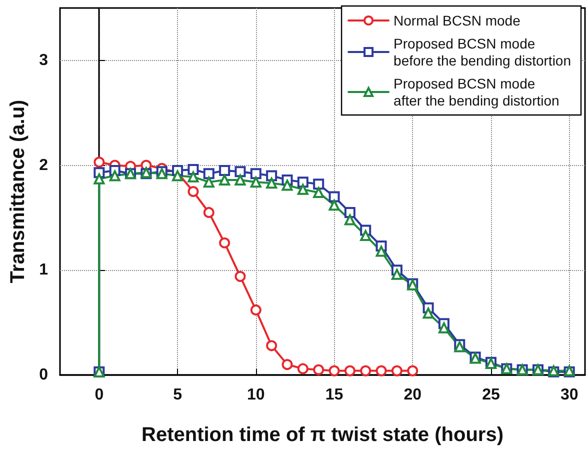  What do you see at coordinates (483, 52) in the screenshot?
I see `legend-label: Proposed BCSN mode before the bending distortion` at bounding box center [483, 52].